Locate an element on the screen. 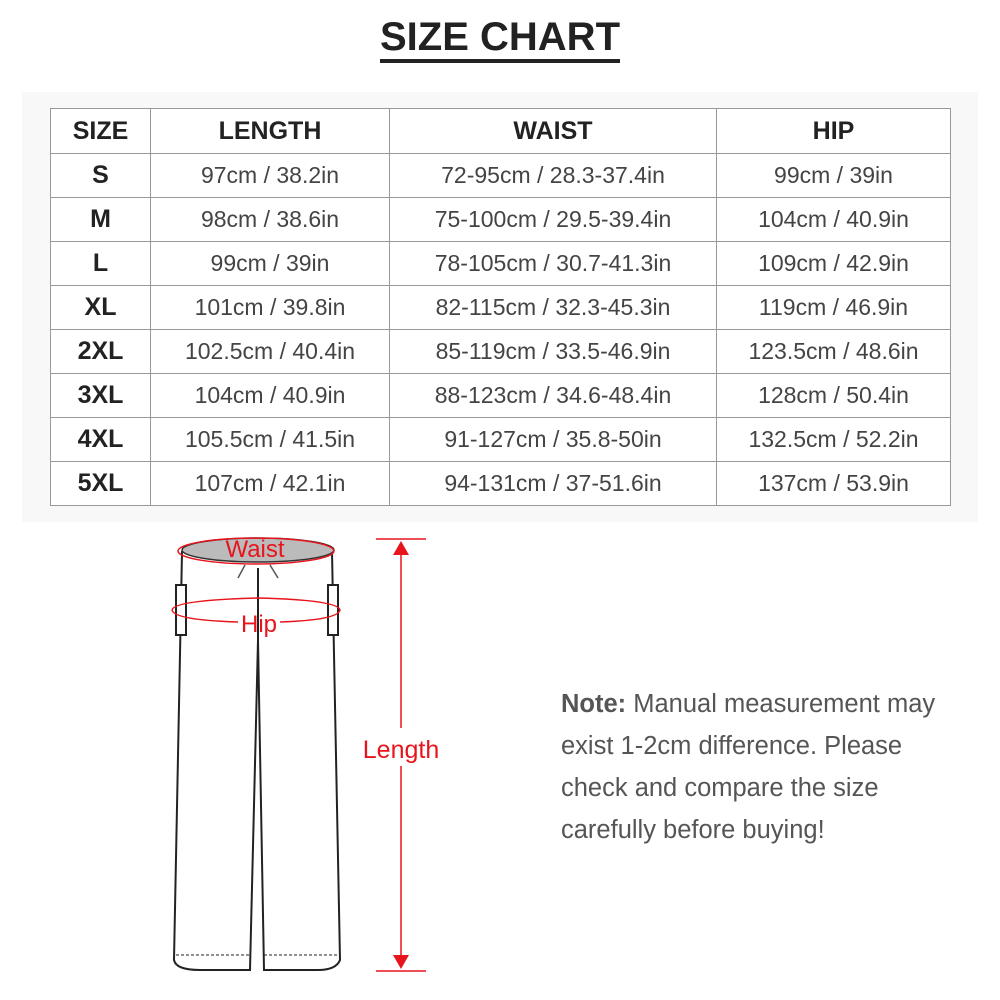 This screenshot has width=1000, height=1000. cell-length: 102.5cm / 40.4in is located at coordinates (270, 351).